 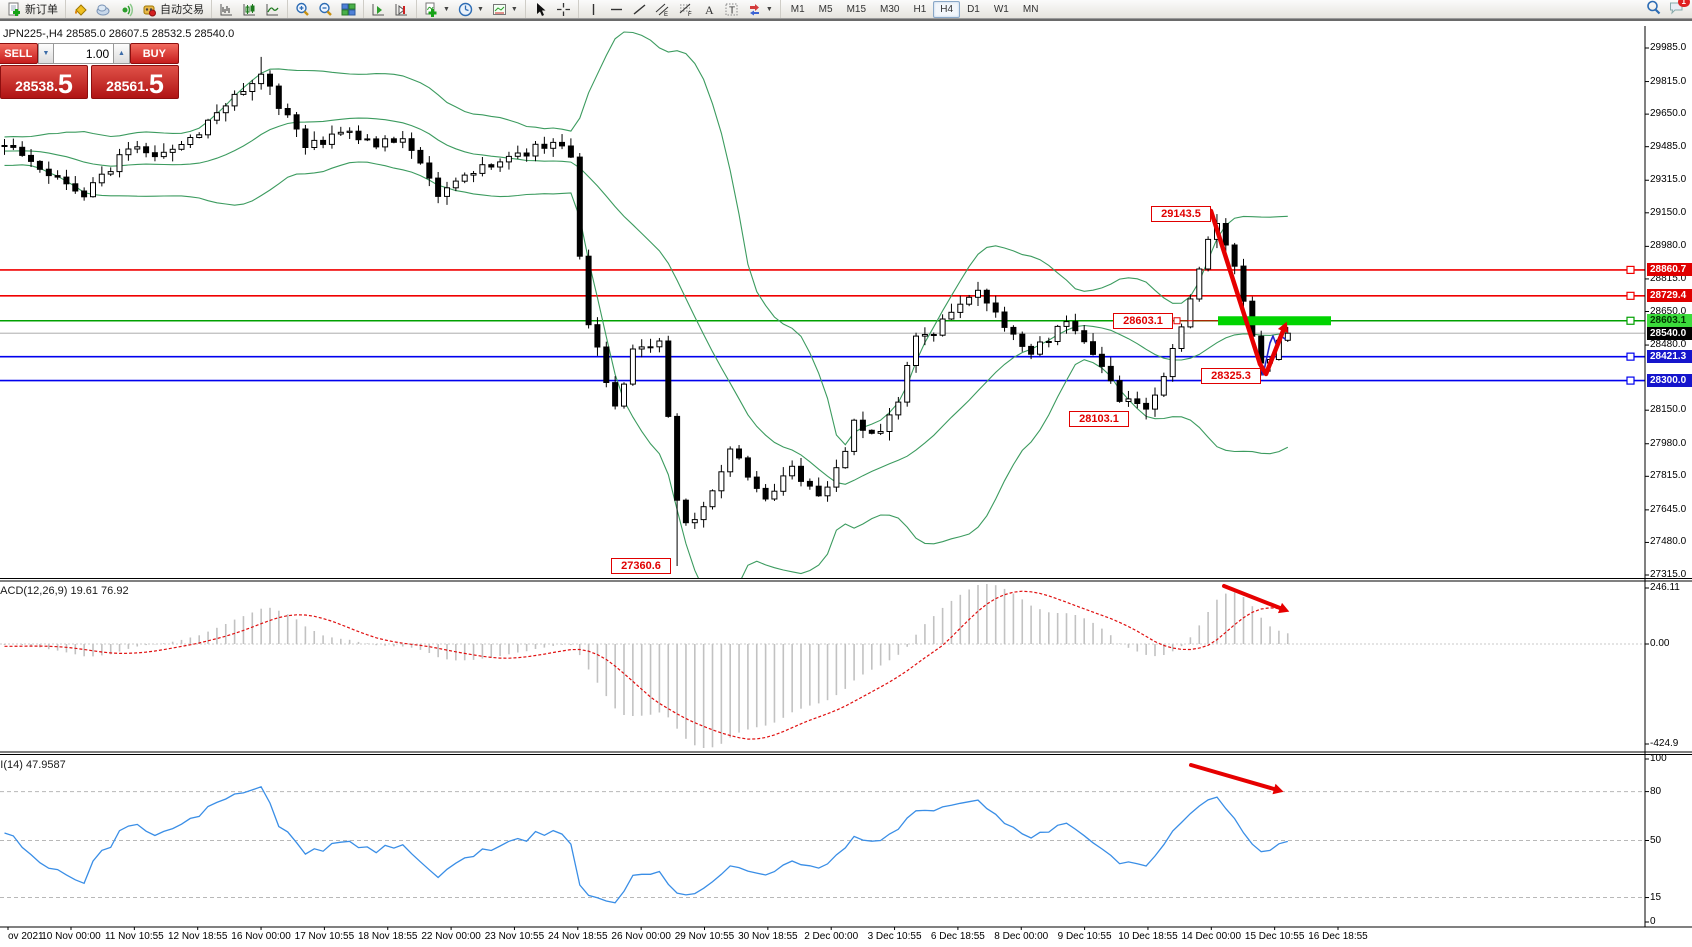 I want to click on svg-text: T, so click(x=732, y=10).